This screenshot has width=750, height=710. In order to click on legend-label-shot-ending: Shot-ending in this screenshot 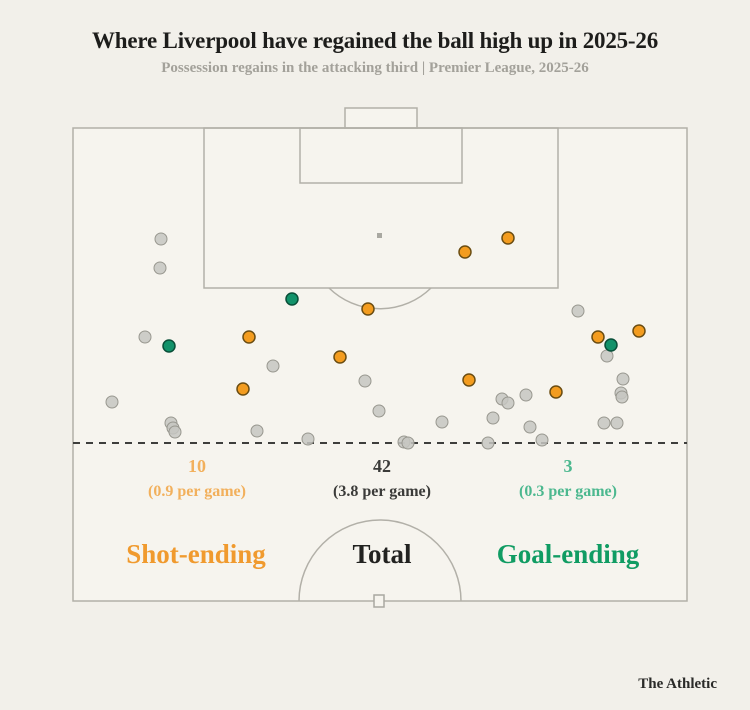, I will do `click(196, 554)`.